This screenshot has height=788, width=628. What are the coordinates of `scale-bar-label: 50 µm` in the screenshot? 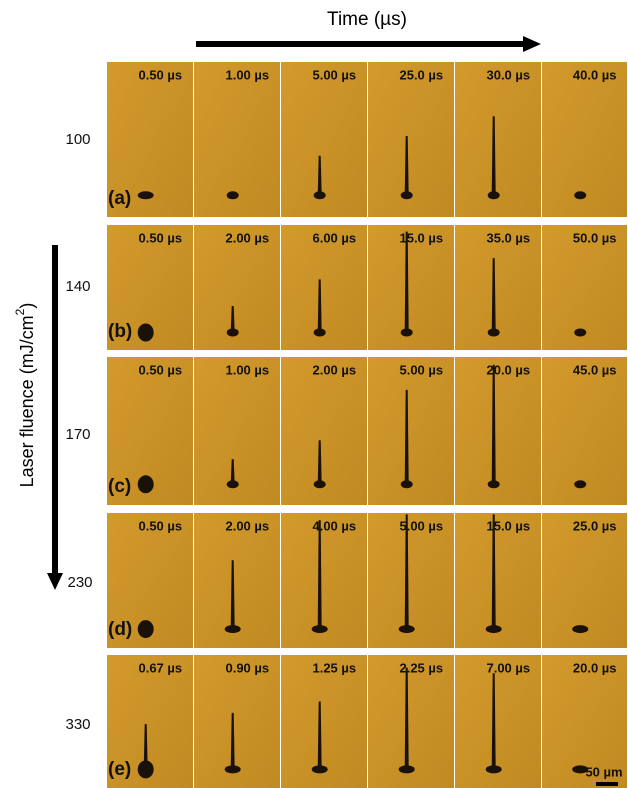 It's located at (603, 771).